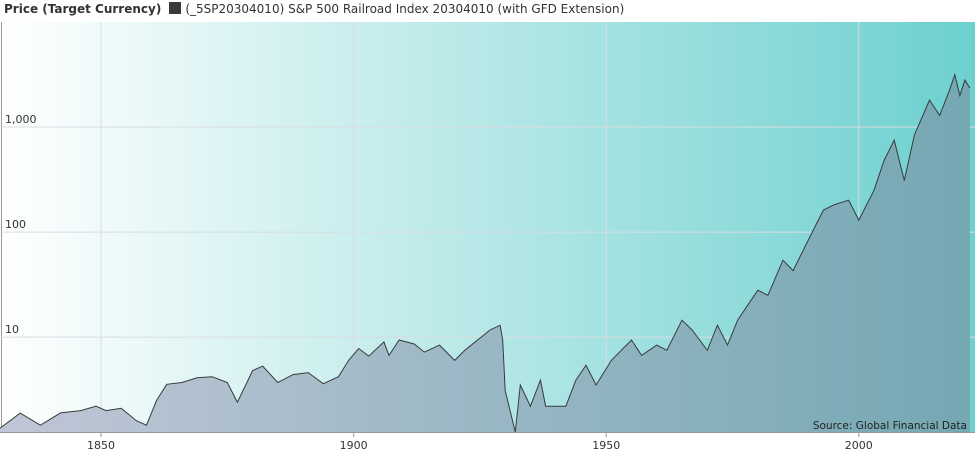  I want to click on legend-swatch, so click(175, 8).